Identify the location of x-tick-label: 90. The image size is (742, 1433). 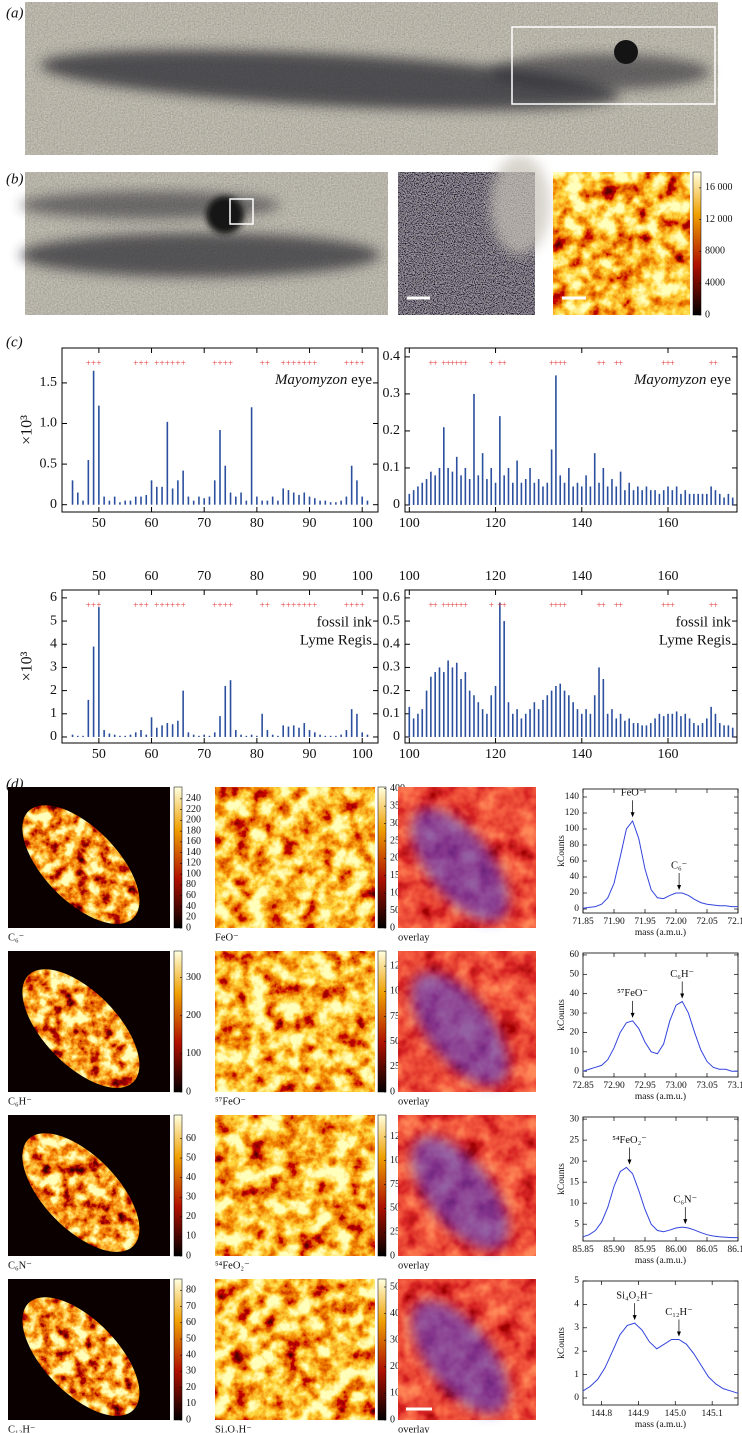
(310, 754).